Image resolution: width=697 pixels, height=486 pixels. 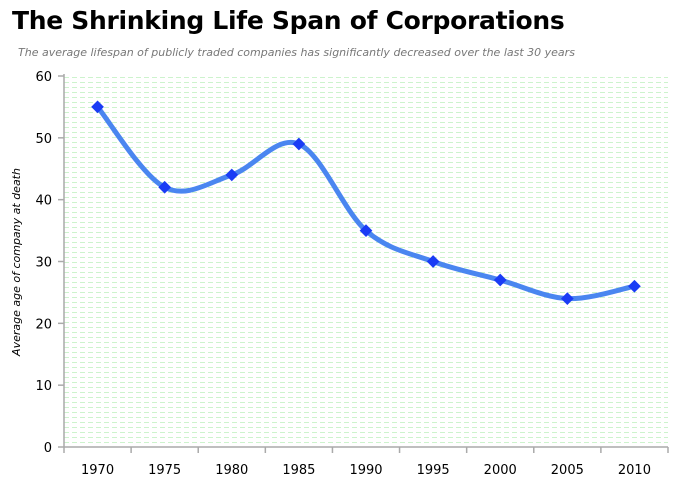 I want to click on x-tick-label: 1995, so click(x=433, y=470).